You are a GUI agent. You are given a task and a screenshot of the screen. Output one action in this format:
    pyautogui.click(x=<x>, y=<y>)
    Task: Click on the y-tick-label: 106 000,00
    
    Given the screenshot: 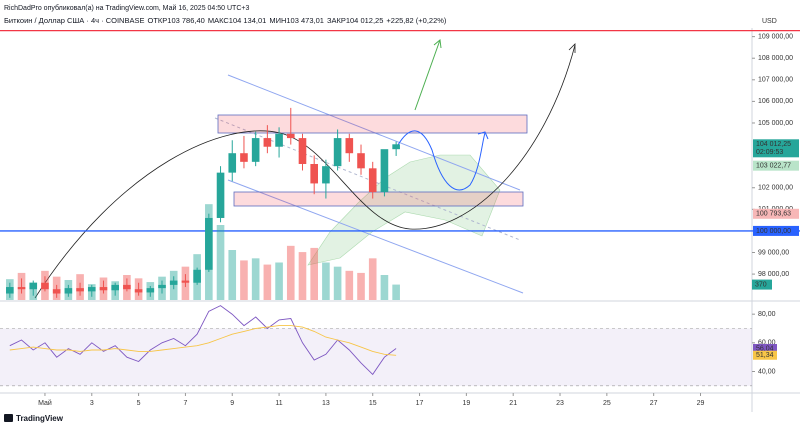 What is the action you would take?
    pyautogui.click(x=775, y=101)
    